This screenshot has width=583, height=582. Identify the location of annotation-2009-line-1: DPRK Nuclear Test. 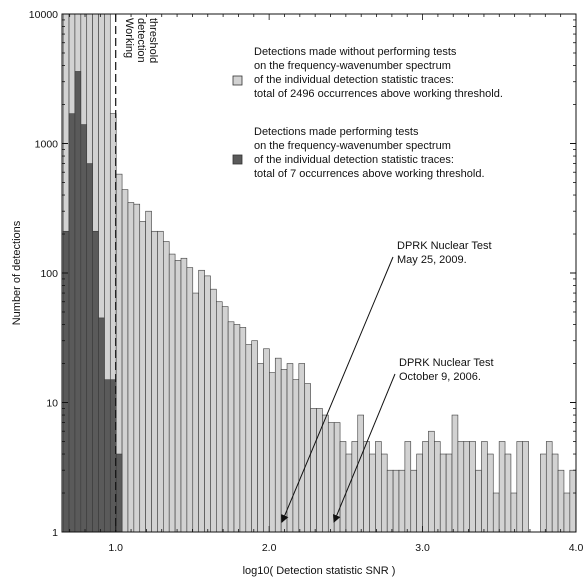
(444, 246).